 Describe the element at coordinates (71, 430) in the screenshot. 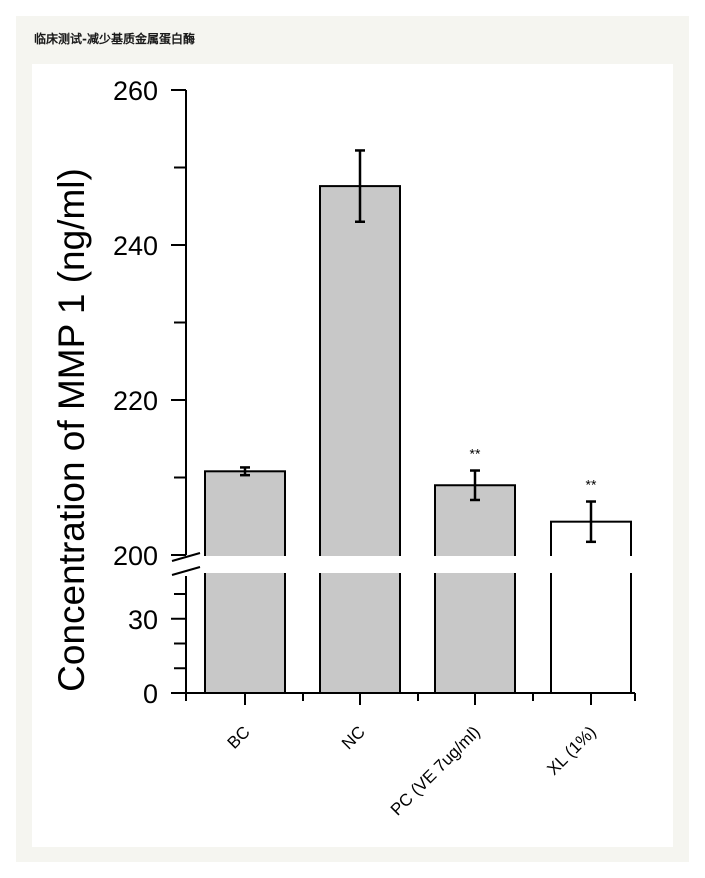

I see `y-axis-label: Concentration of MMP 1 (ng/ml)` at that location.